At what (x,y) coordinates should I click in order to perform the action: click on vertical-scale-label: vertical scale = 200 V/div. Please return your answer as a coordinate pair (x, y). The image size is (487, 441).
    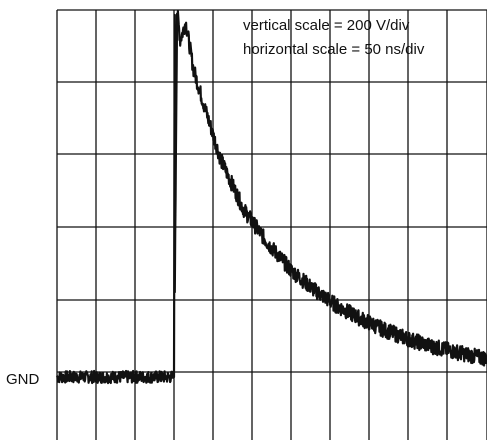
    Looking at the image, I should click on (326, 25).